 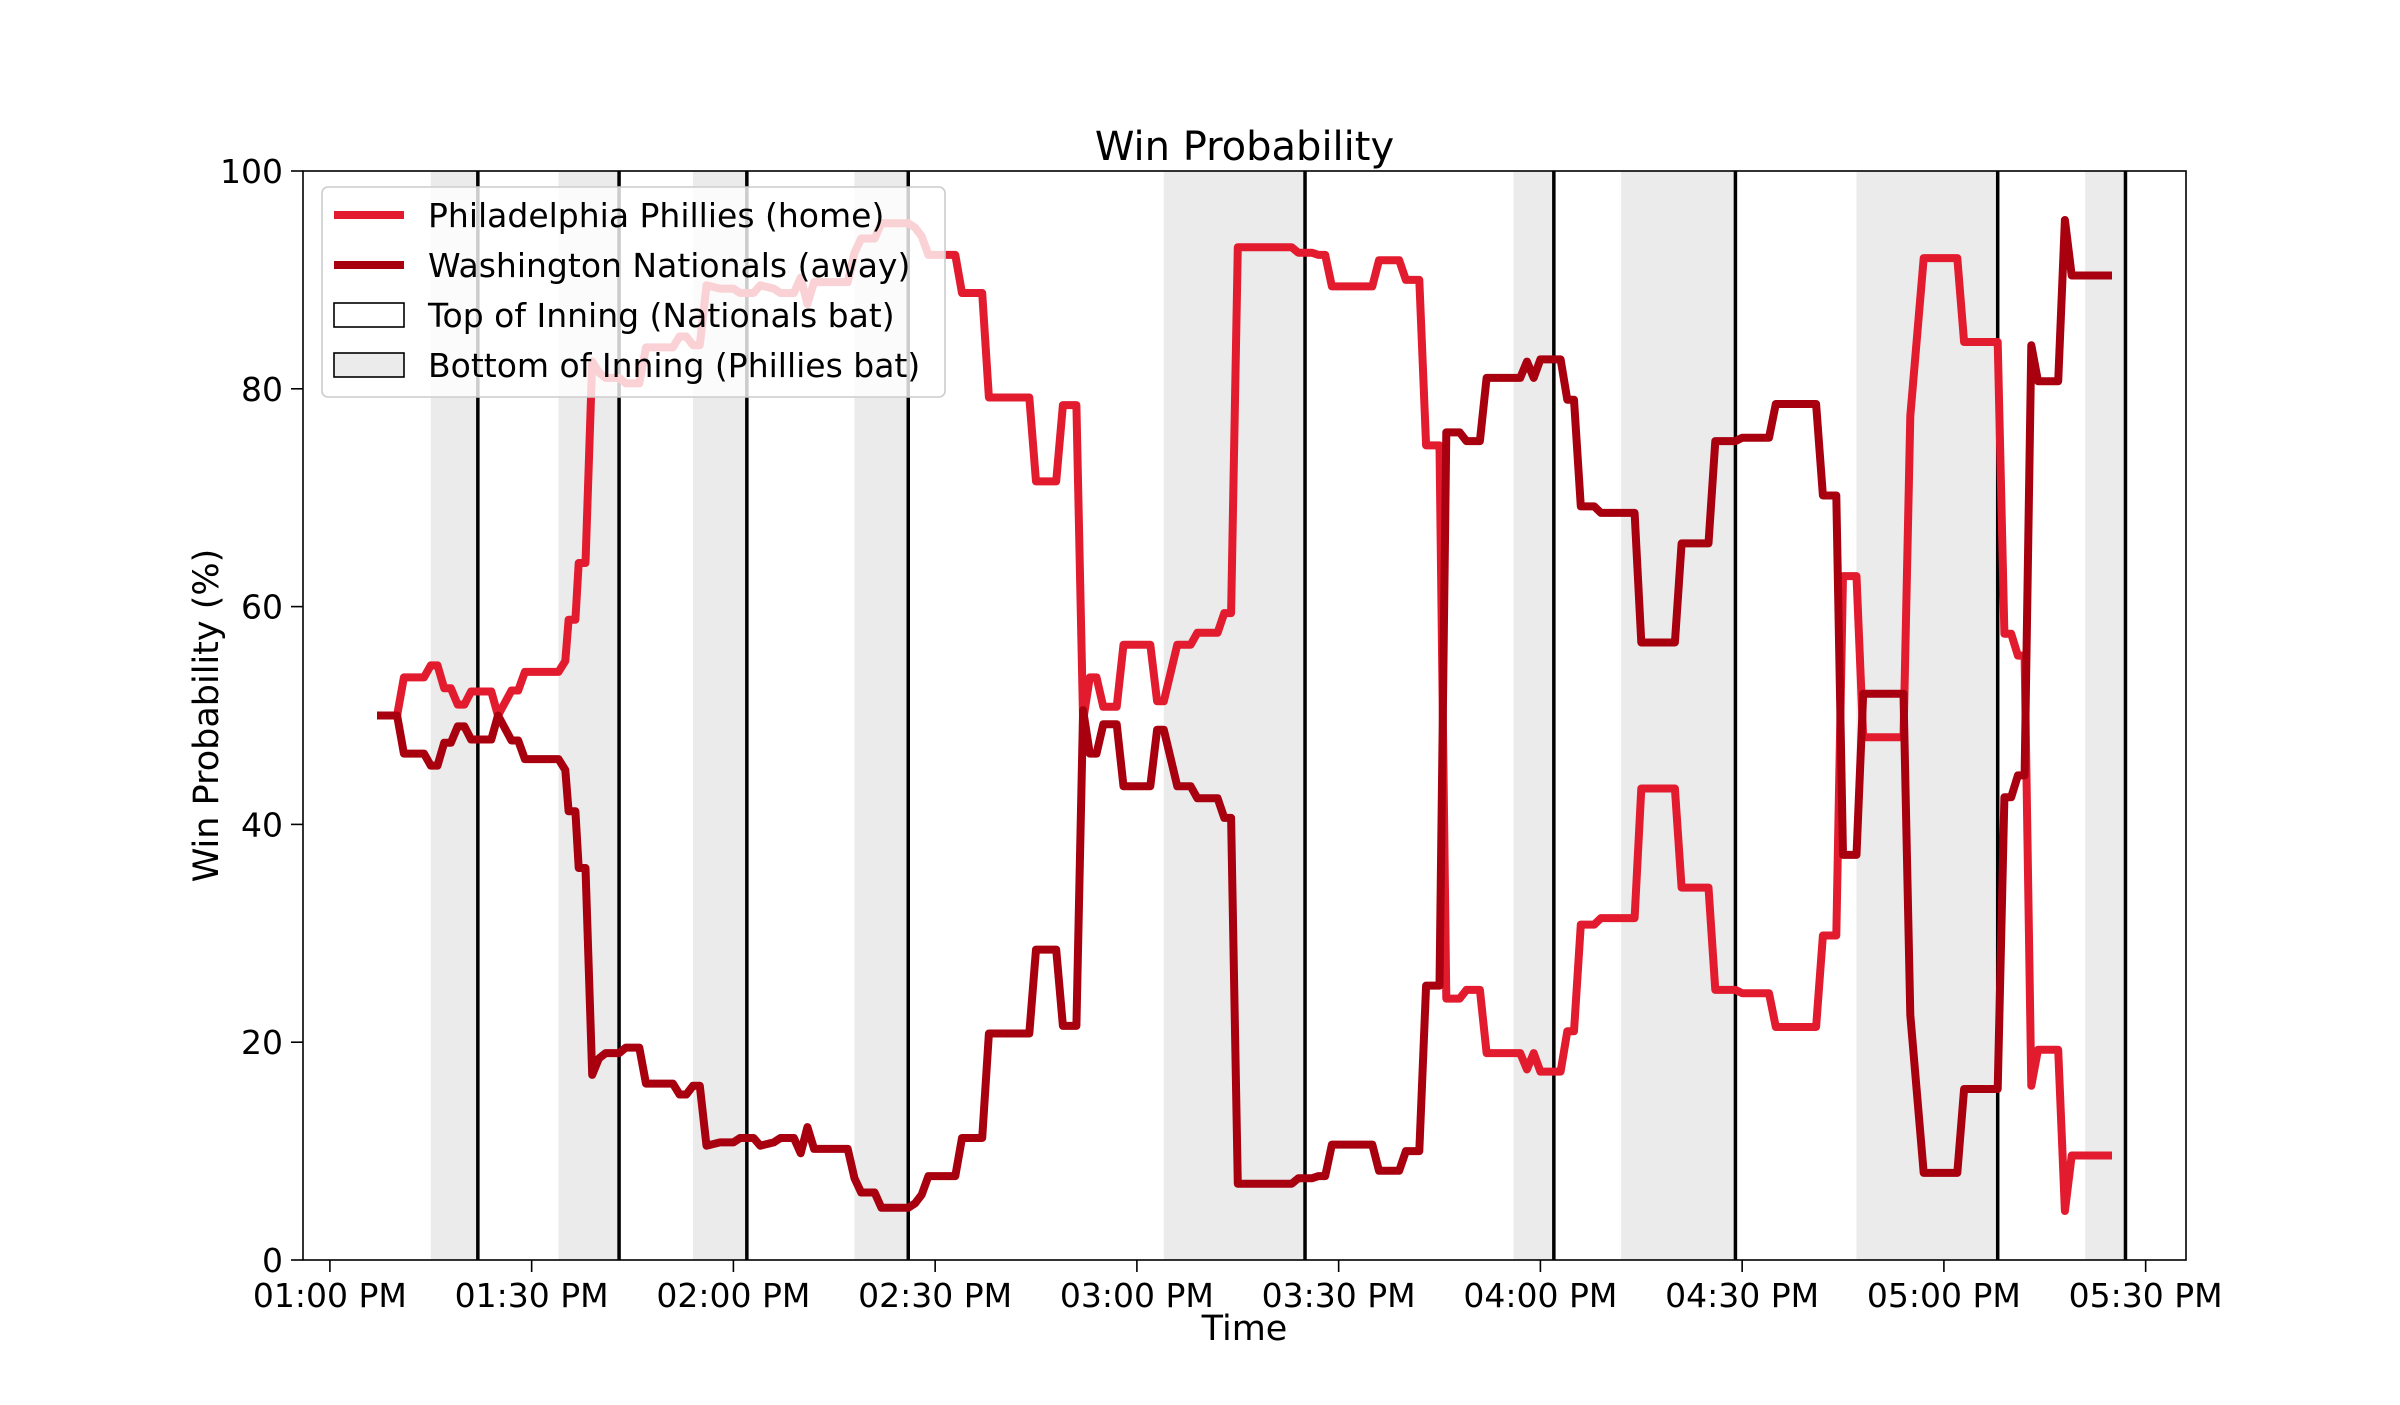 What do you see at coordinates (935, 1295) in the screenshot?
I see `x-tick-label: 02:30 PM` at bounding box center [935, 1295].